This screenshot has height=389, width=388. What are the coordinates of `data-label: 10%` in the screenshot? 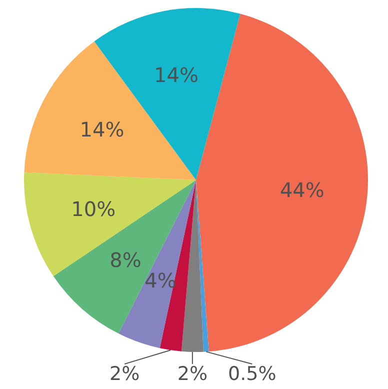 It's located at (93, 208).